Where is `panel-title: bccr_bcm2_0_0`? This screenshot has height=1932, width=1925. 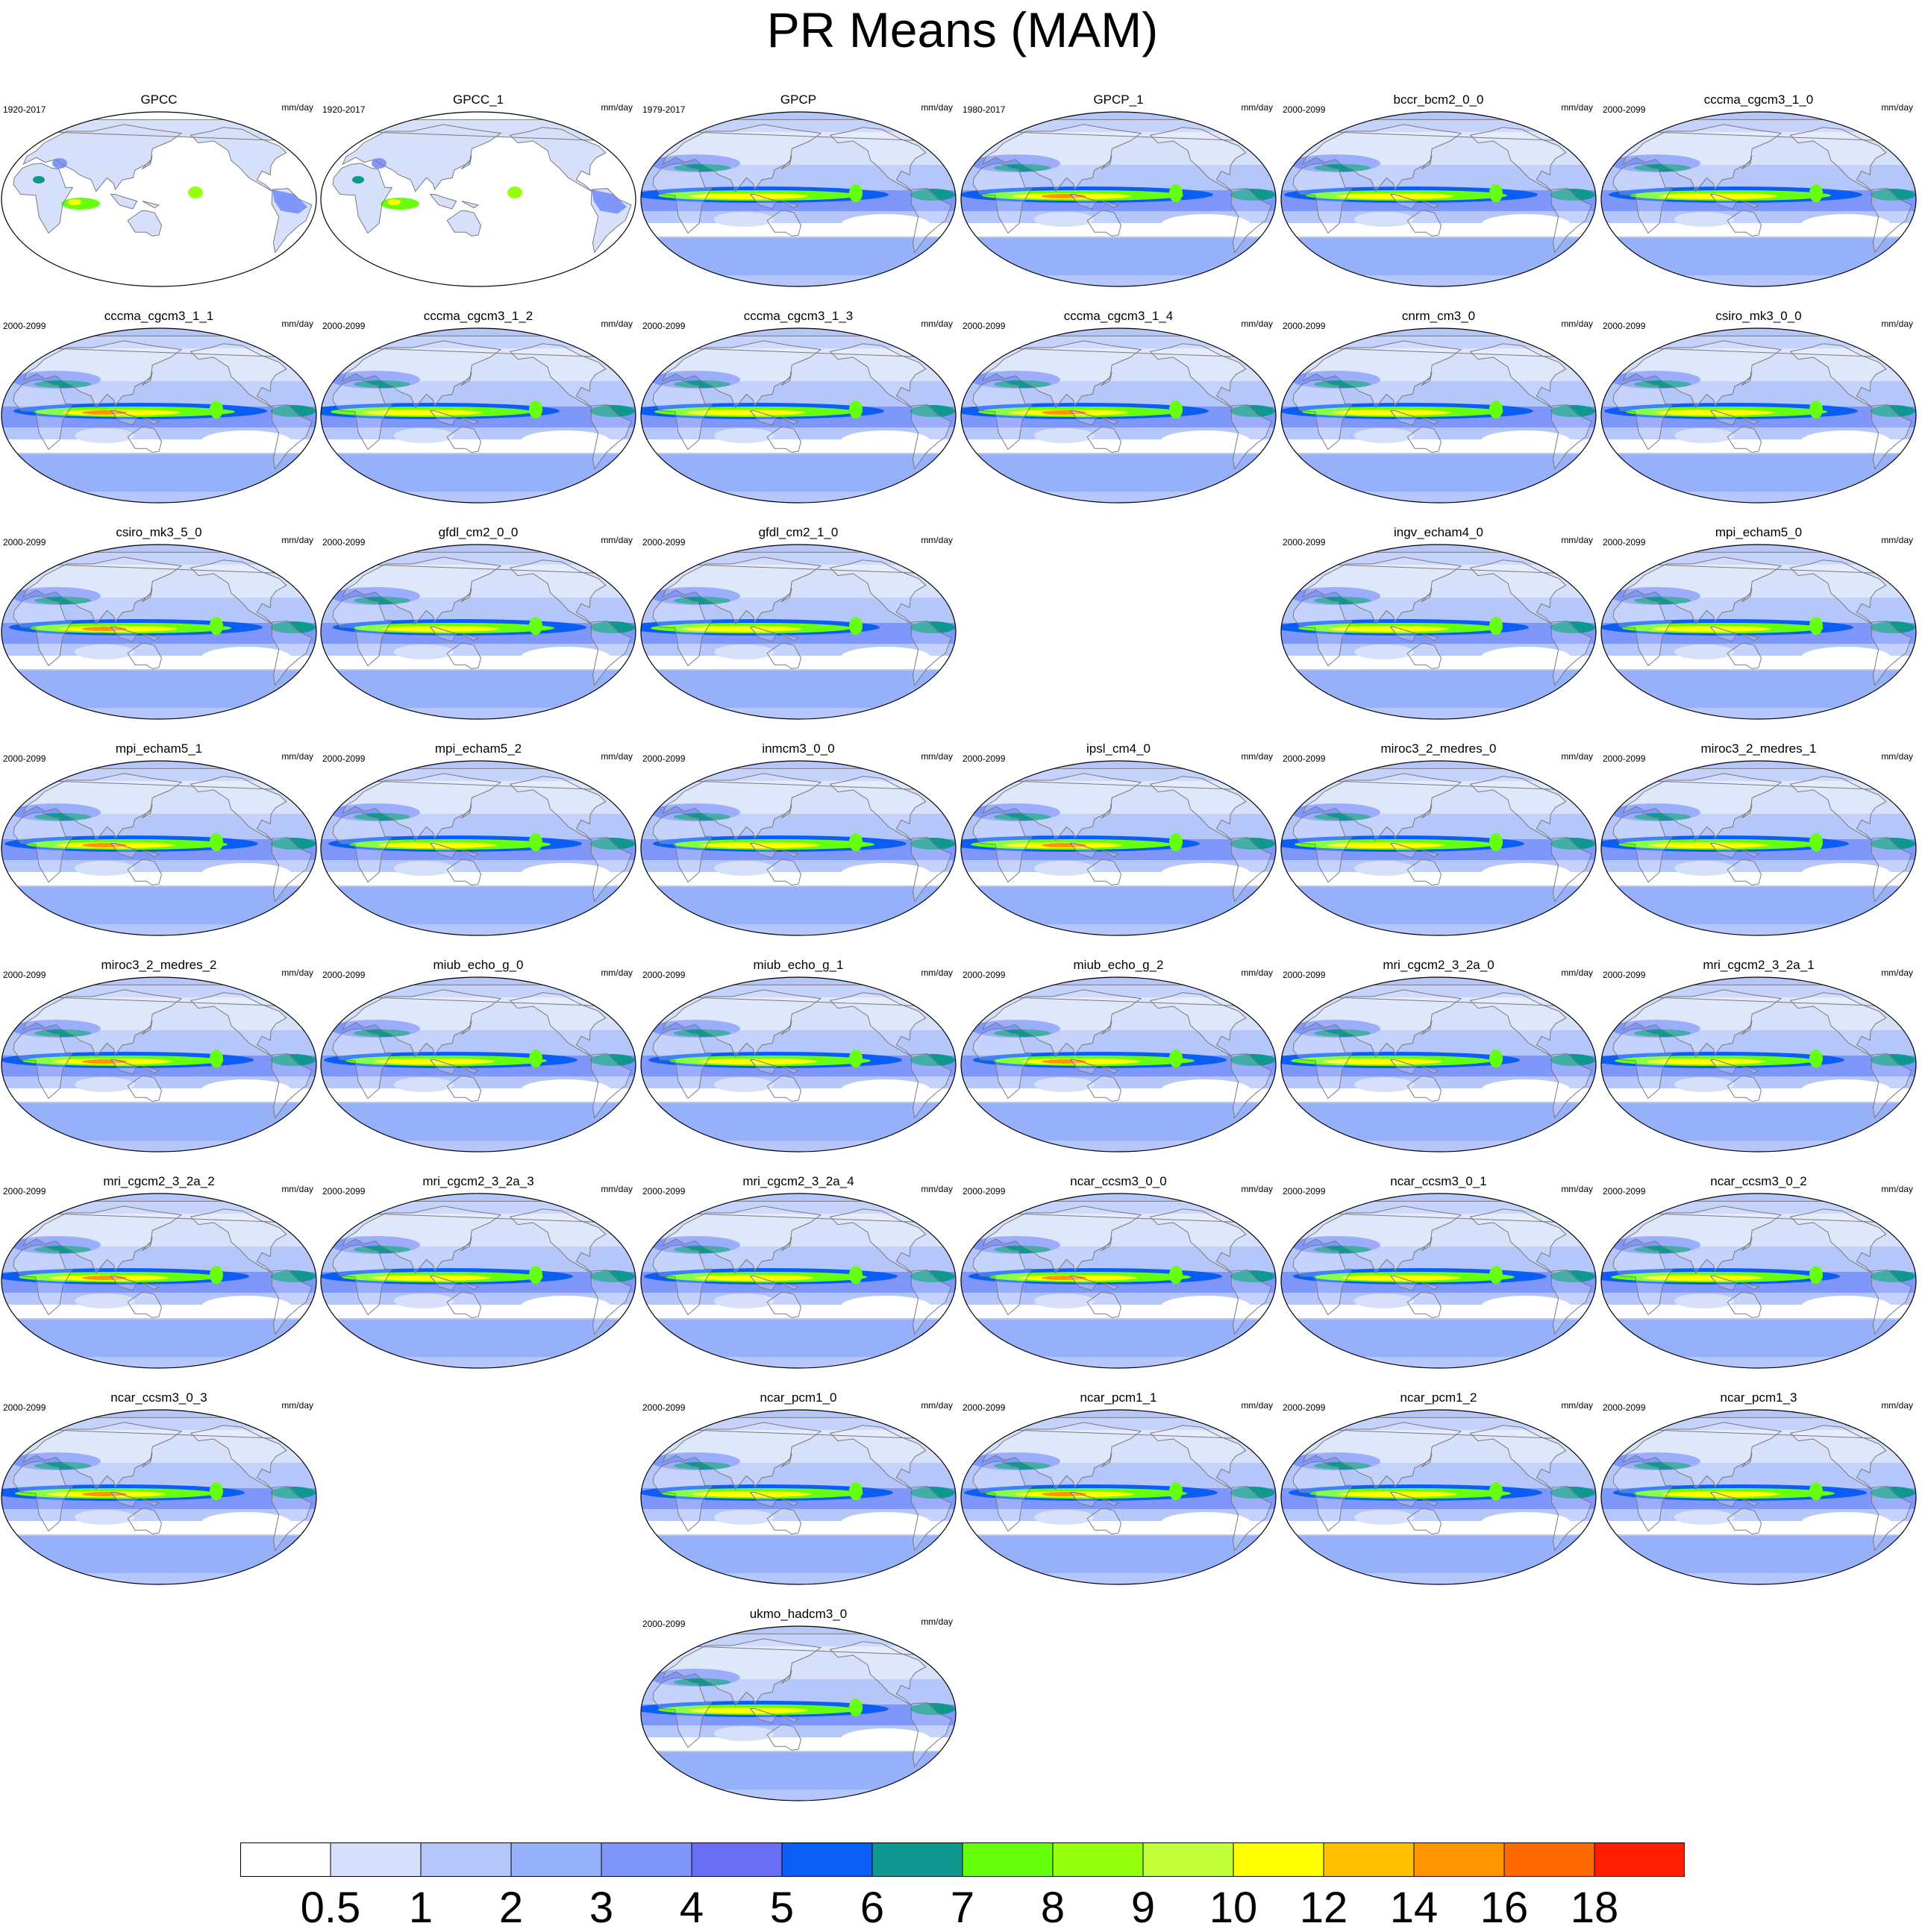
panel-title: bccr_bcm2_0_0 is located at coordinates (1438, 99).